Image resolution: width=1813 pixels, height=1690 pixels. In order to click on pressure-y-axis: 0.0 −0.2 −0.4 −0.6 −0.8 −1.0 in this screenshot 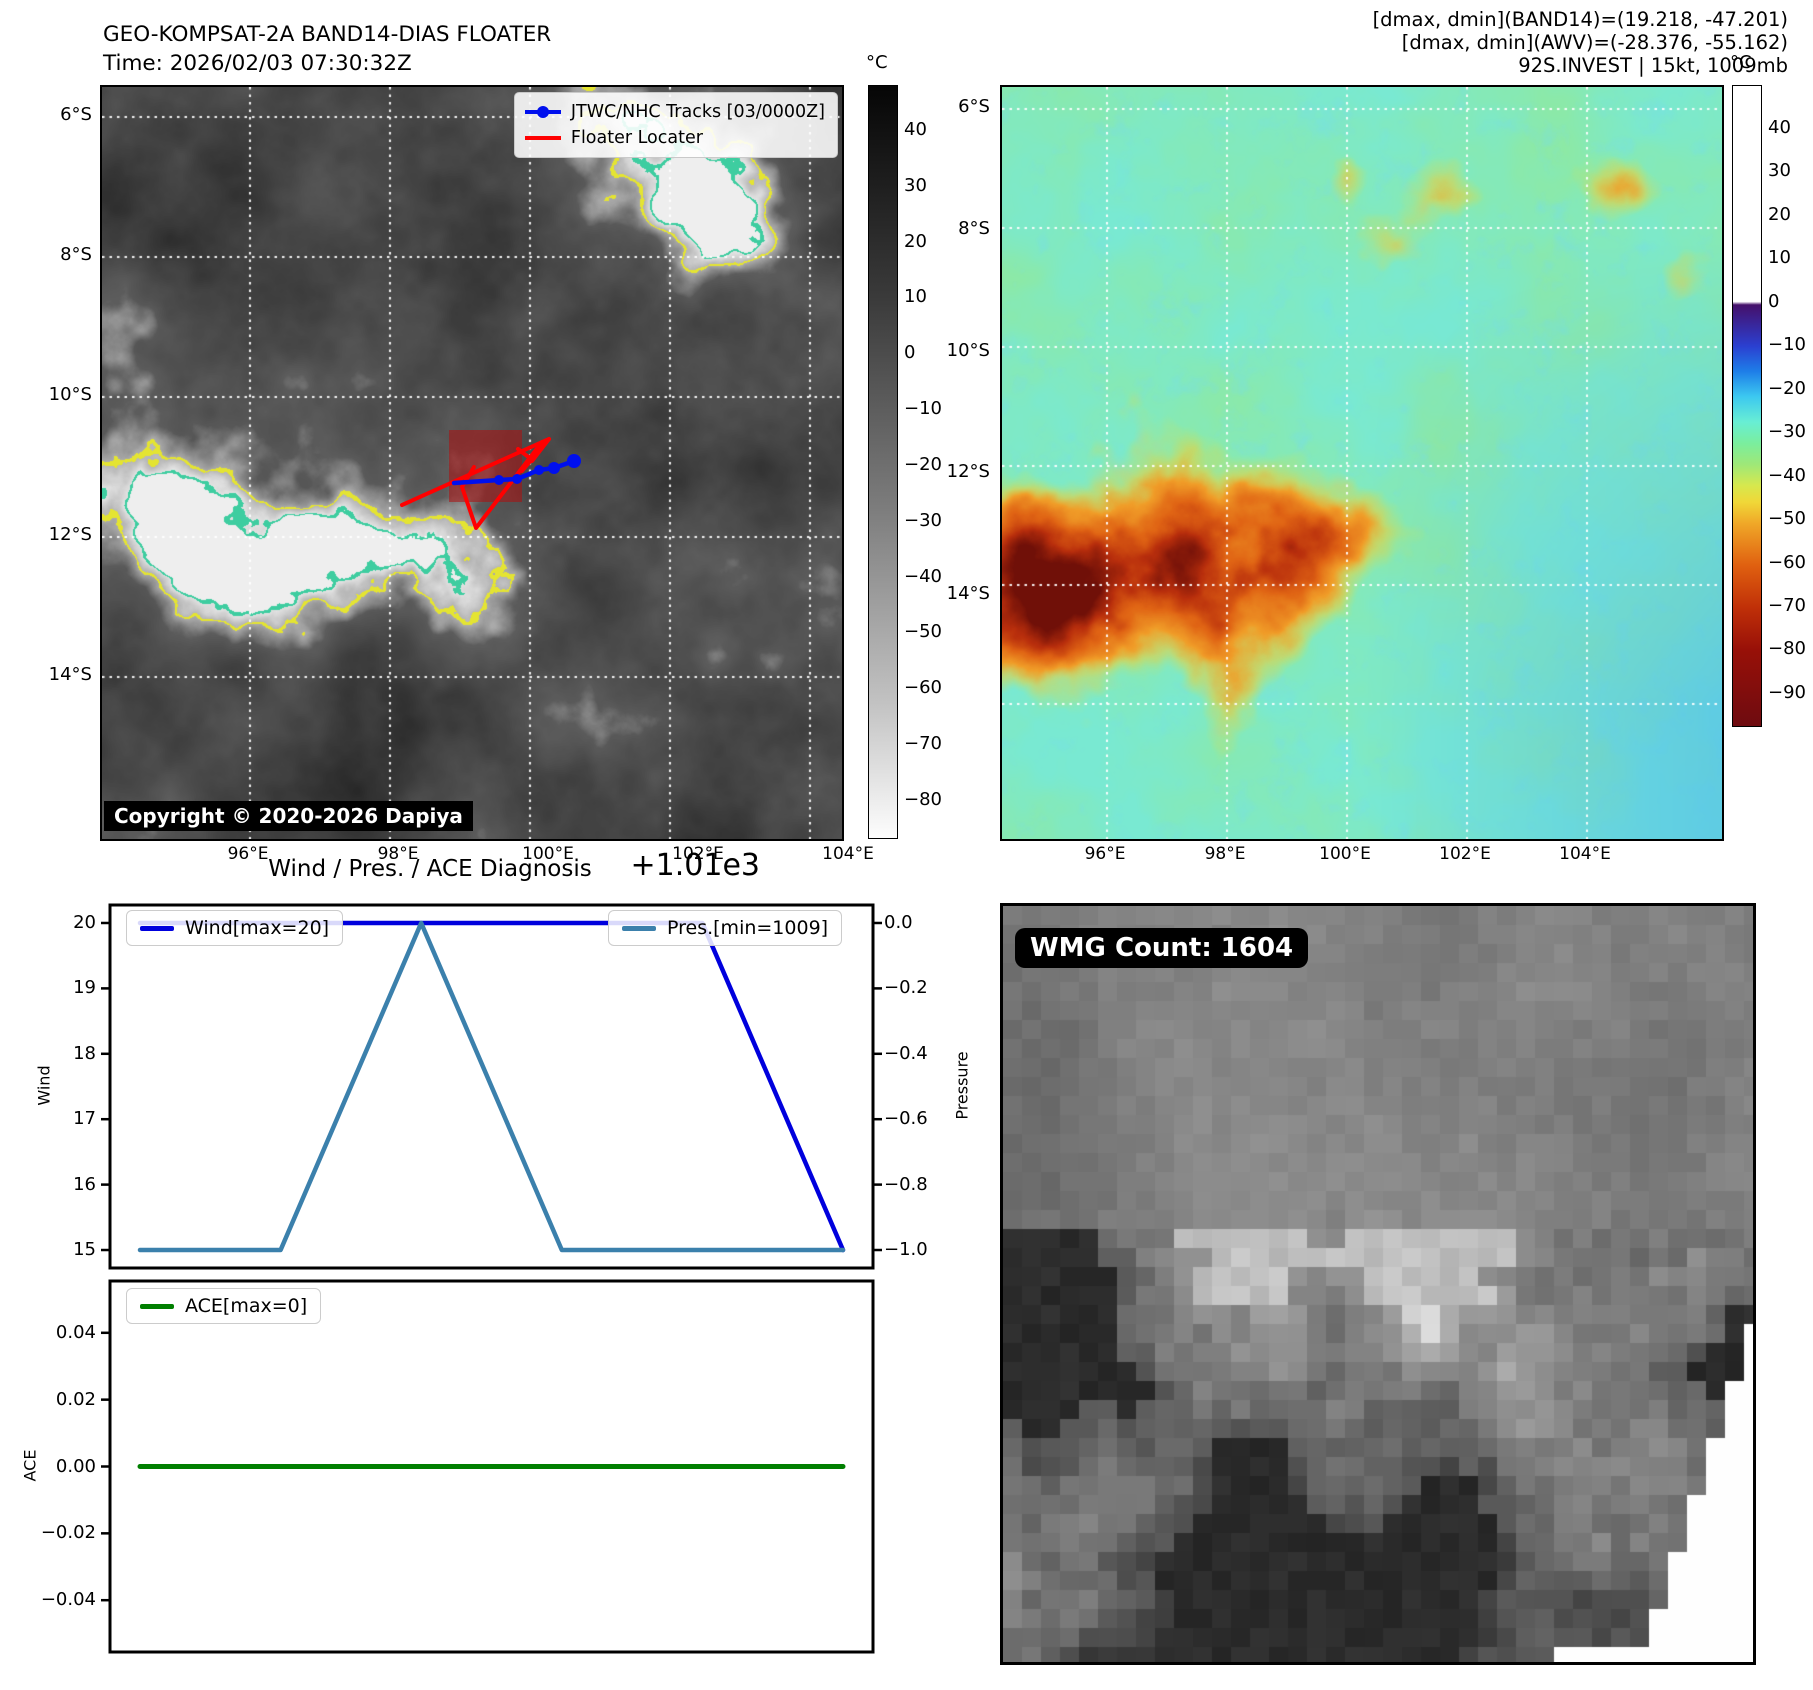, I will do `click(914, 1086)`.